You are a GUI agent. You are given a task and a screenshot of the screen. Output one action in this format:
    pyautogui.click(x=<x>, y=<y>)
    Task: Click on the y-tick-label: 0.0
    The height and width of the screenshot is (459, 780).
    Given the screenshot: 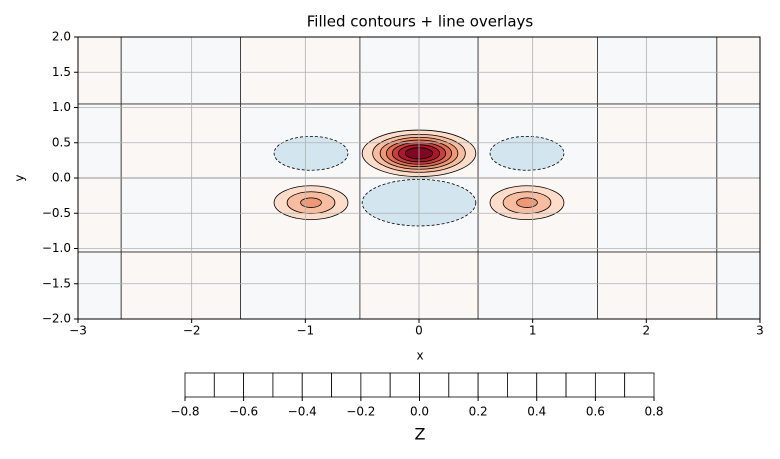 What is the action you would take?
    pyautogui.click(x=61, y=178)
    